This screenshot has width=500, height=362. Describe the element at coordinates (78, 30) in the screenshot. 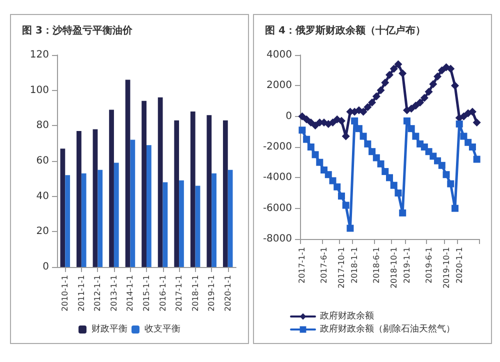

I see `chart-title: 图 3：沙特盈亏平衡油价` at that location.